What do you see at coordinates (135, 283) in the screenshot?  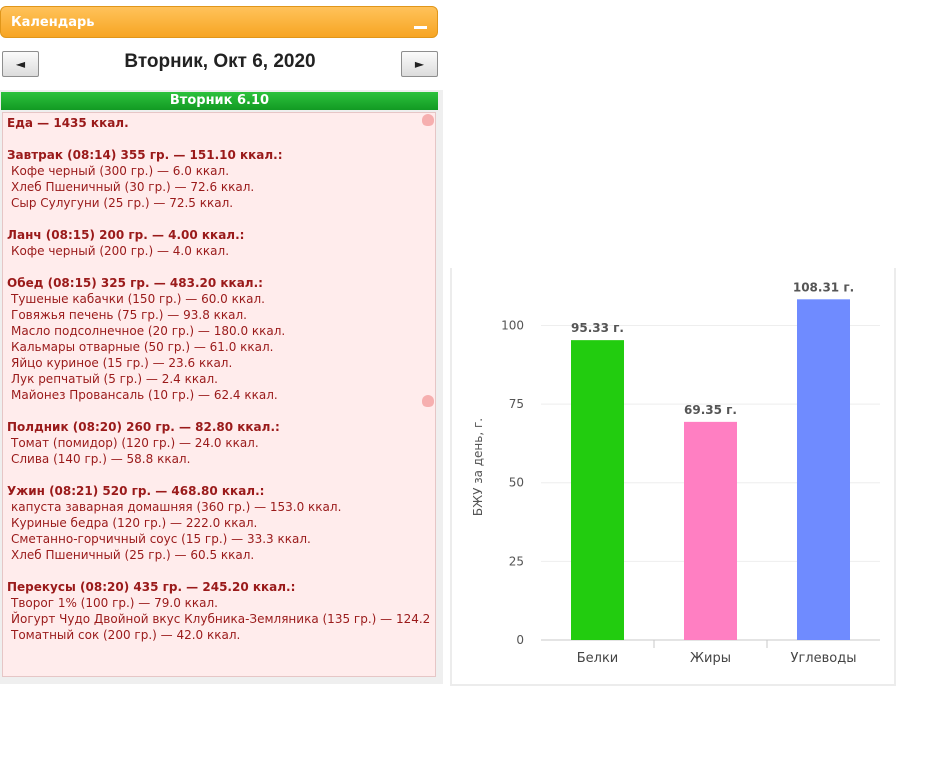 I see `meal-header: Обед (08:15) 325 гр. — 483.20 ккал.:` at bounding box center [135, 283].